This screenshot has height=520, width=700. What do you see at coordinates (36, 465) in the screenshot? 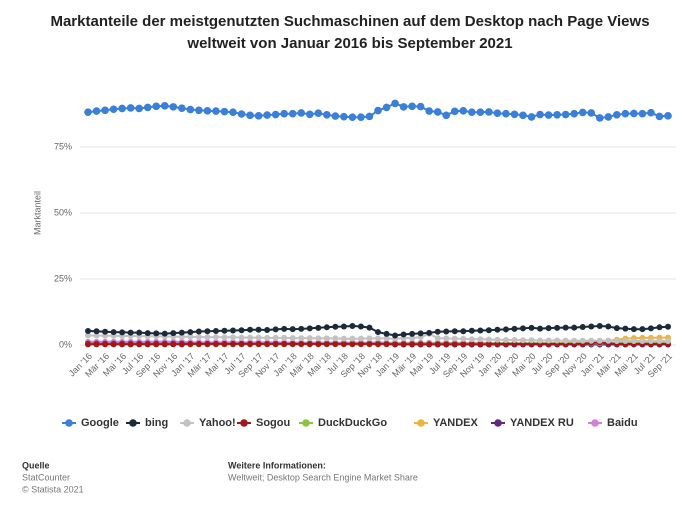
I see `source-heading: Quelle` at bounding box center [36, 465].